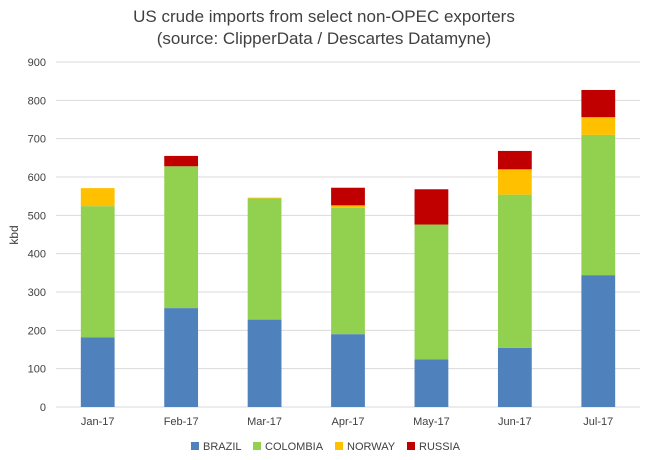 Image resolution: width=648 pixels, height=460 pixels. I want to click on x-tick-label: Jun-17, so click(515, 422).